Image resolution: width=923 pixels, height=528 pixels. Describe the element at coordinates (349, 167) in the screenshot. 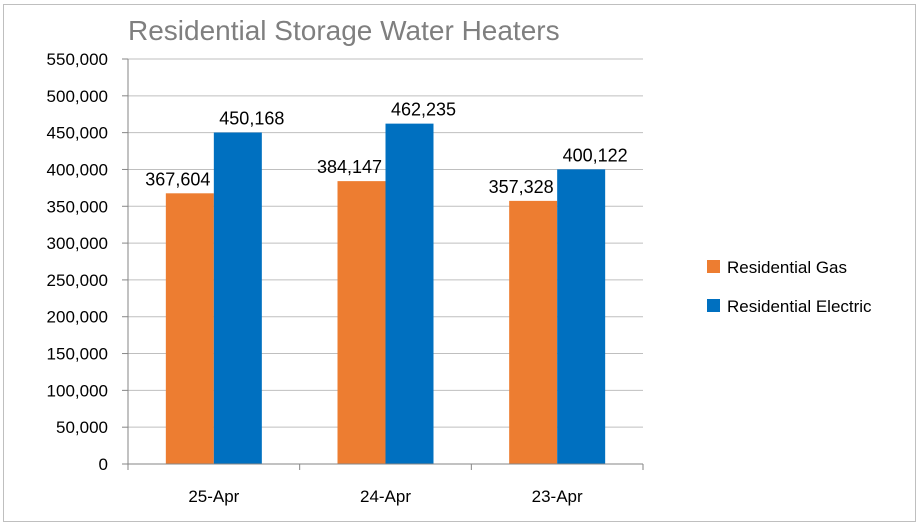

I see `data-label: 384,147` at that location.